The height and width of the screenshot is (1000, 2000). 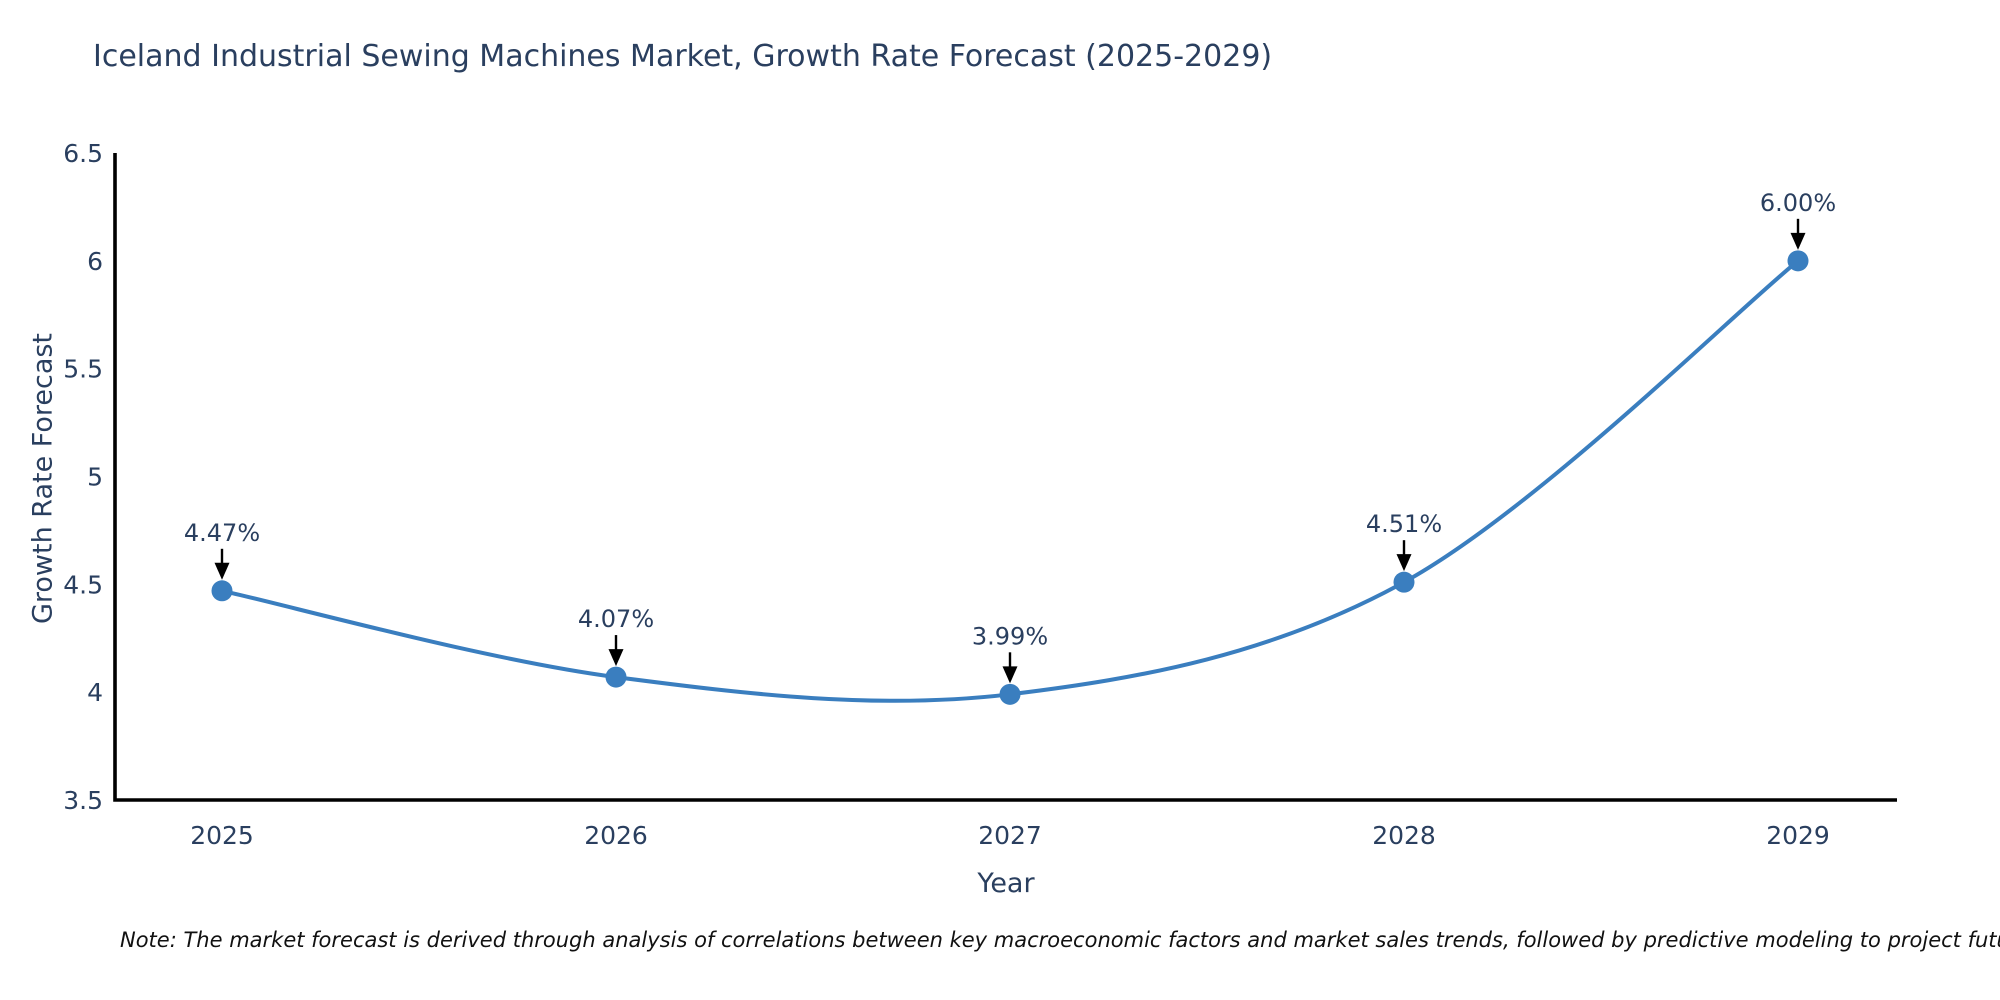 I want to click on y-tick-label: 6.5, so click(x=83, y=153).